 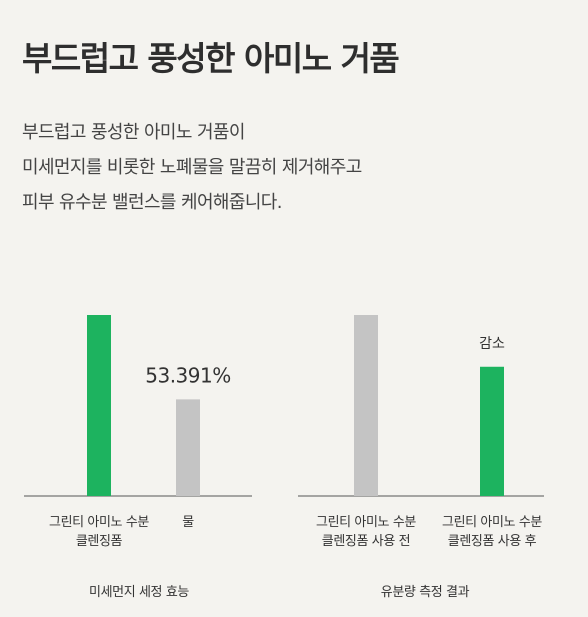 What do you see at coordinates (211, 58) in the screenshot?
I see `page-title: 부드럽고 풍성한 아미노 거품` at bounding box center [211, 58].